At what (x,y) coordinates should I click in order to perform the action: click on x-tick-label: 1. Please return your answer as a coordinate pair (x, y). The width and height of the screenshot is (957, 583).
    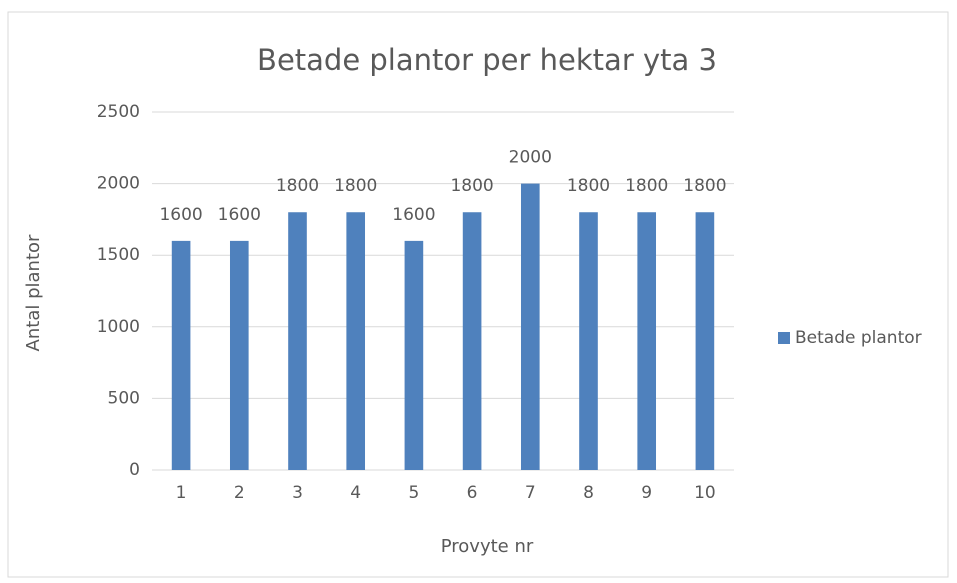
    Looking at the image, I should click on (181, 493).